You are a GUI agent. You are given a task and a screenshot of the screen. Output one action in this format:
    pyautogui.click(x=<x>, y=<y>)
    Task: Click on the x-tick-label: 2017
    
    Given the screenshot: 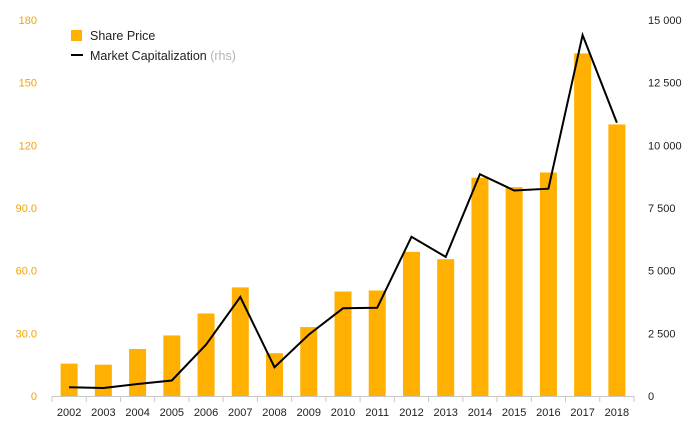 What is the action you would take?
    pyautogui.click(x=582, y=413)
    